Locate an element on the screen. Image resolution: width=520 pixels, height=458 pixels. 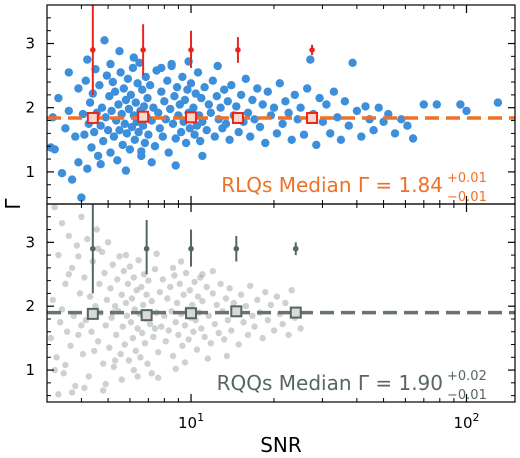
top-median-annotation: RLQs Median Γ = 1.84 is located at coordinates (332, 185).